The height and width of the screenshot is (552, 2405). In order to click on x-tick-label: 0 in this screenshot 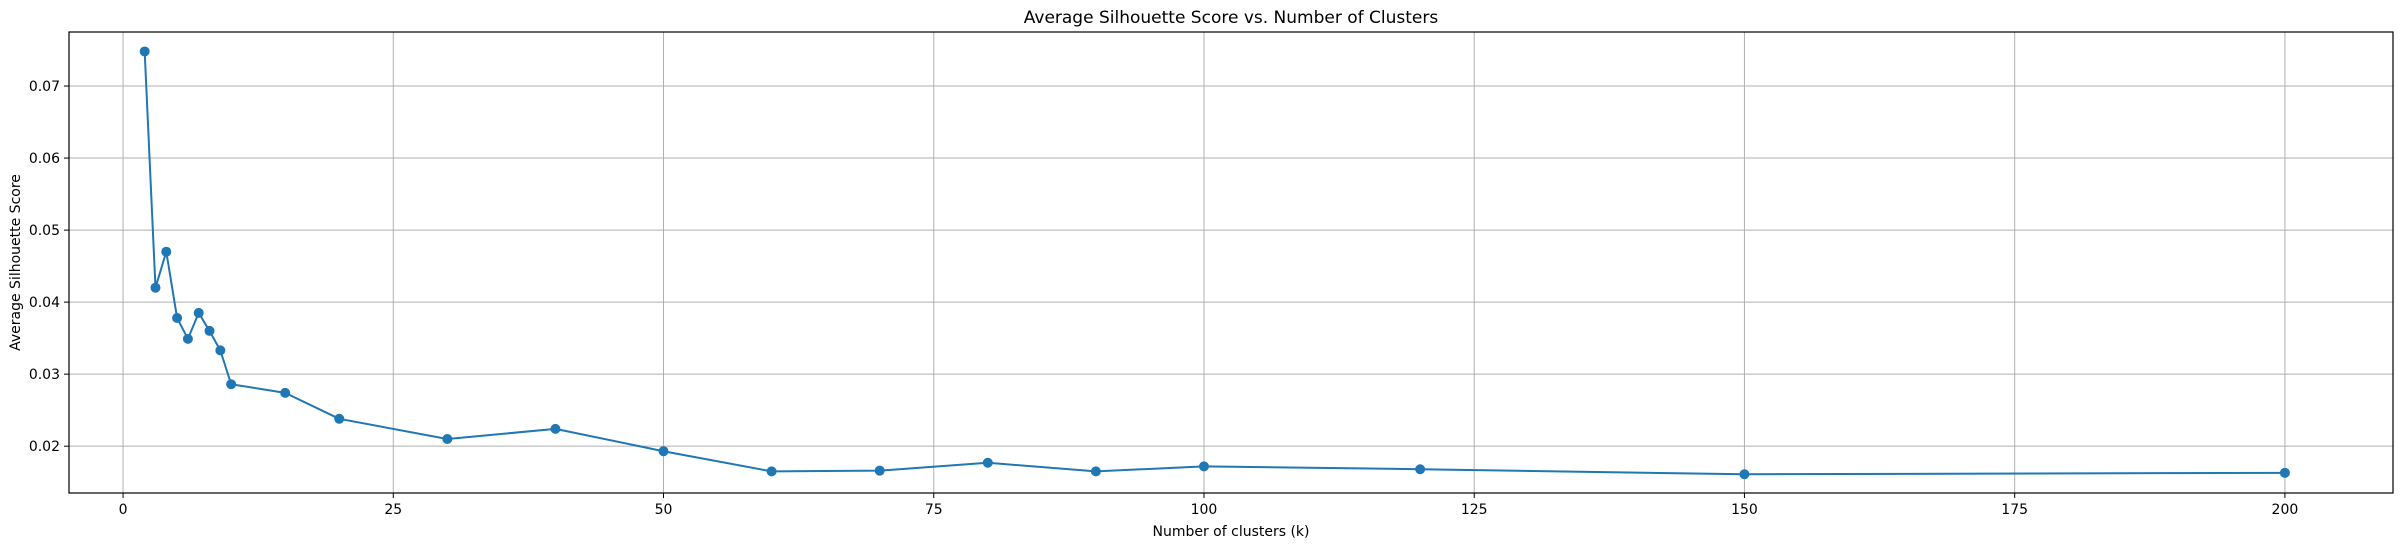, I will do `click(123, 510)`.